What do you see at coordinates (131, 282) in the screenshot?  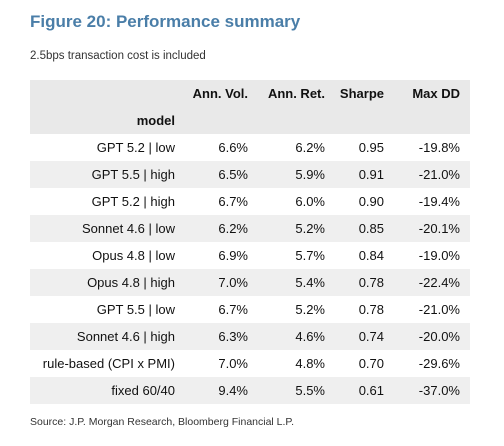 I see `row-label: Opus 4.8 | high` at bounding box center [131, 282].